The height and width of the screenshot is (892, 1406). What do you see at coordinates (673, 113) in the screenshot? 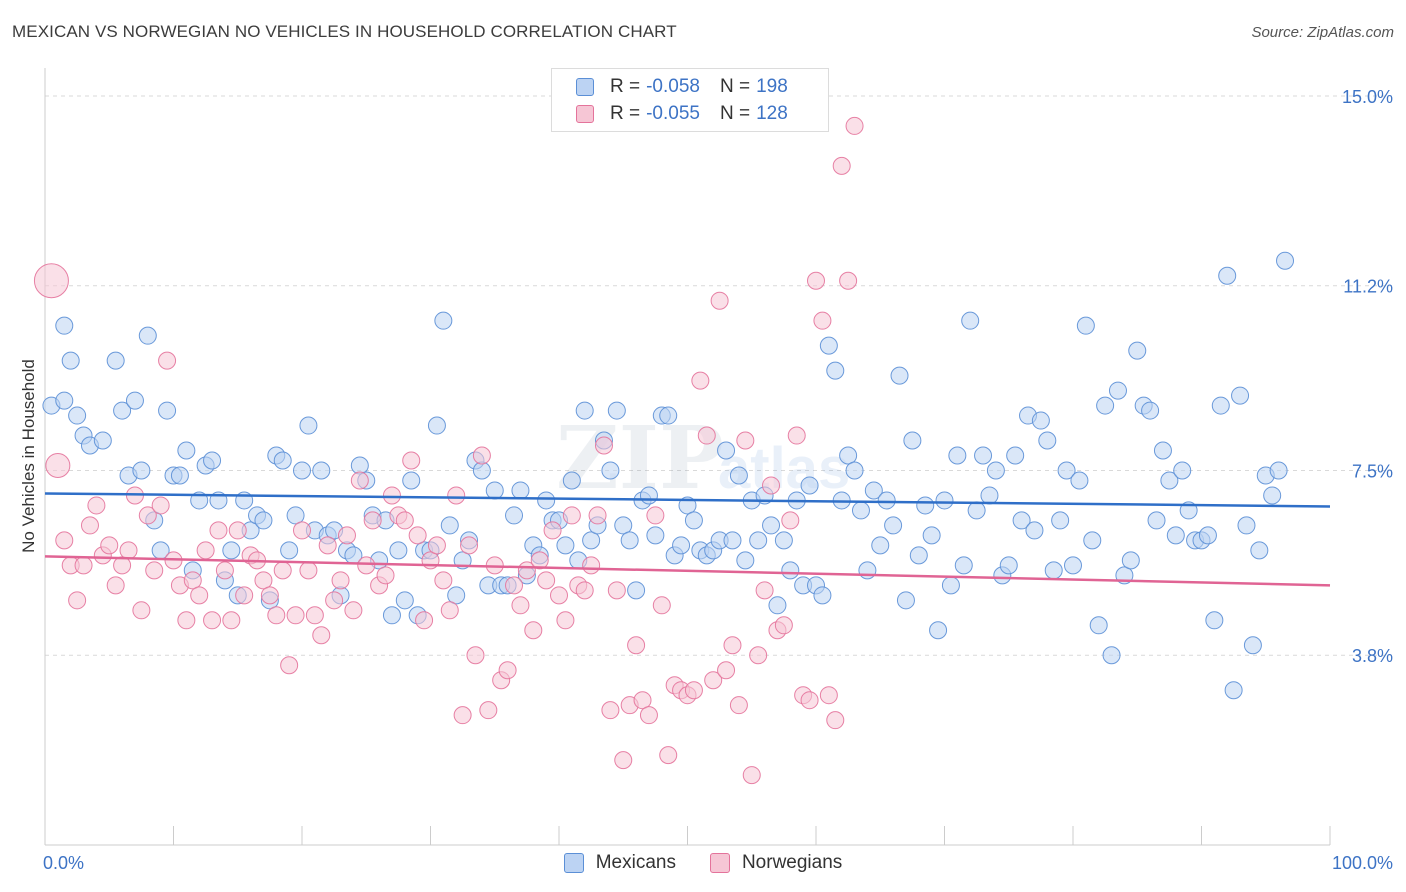
I see `legend-r-value: -0.055` at bounding box center [673, 113].